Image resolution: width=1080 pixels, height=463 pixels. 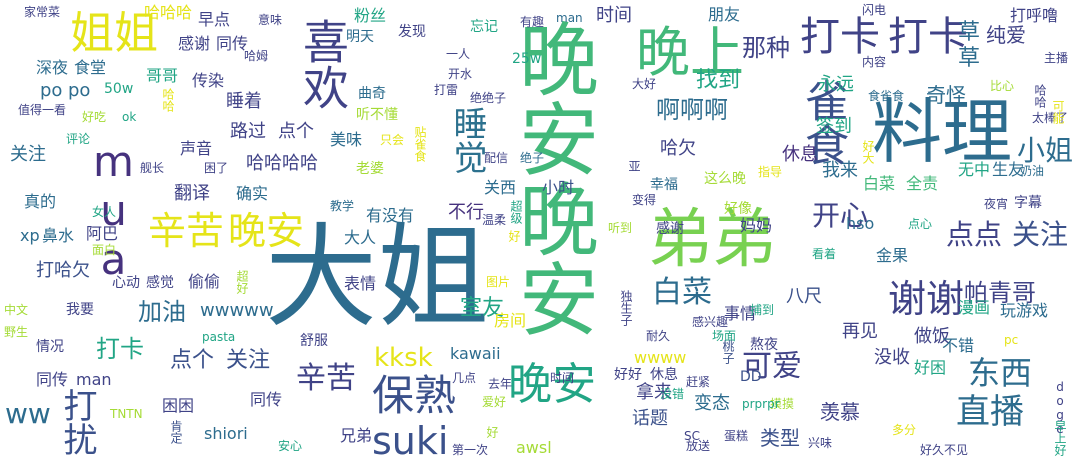 I want to click on word: 睡着, so click(x=244, y=101).